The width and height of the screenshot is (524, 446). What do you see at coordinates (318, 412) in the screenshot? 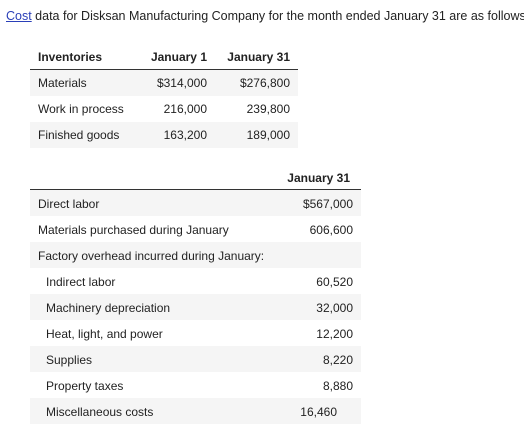
I see `row-value: 16,460` at bounding box center [318, 412].